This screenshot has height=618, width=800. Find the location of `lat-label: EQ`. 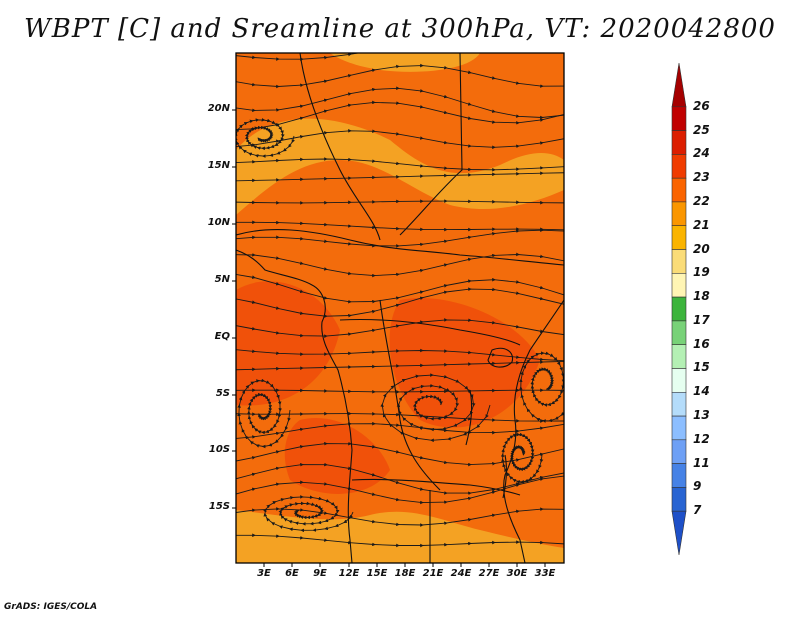

lat-label: EQ is located at coordinates (222, 336).